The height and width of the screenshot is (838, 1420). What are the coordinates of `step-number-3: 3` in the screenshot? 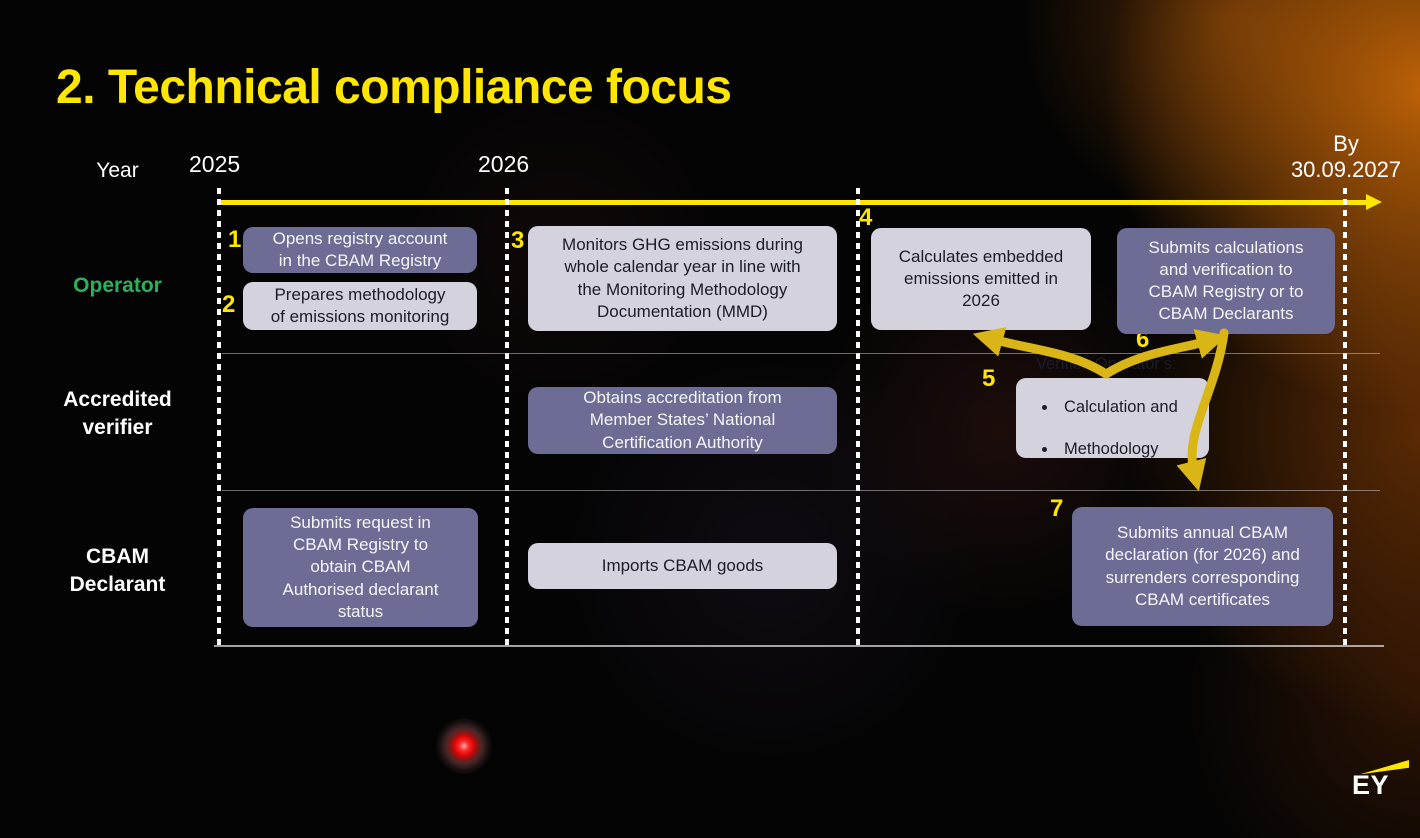 It's located at (518, 240).